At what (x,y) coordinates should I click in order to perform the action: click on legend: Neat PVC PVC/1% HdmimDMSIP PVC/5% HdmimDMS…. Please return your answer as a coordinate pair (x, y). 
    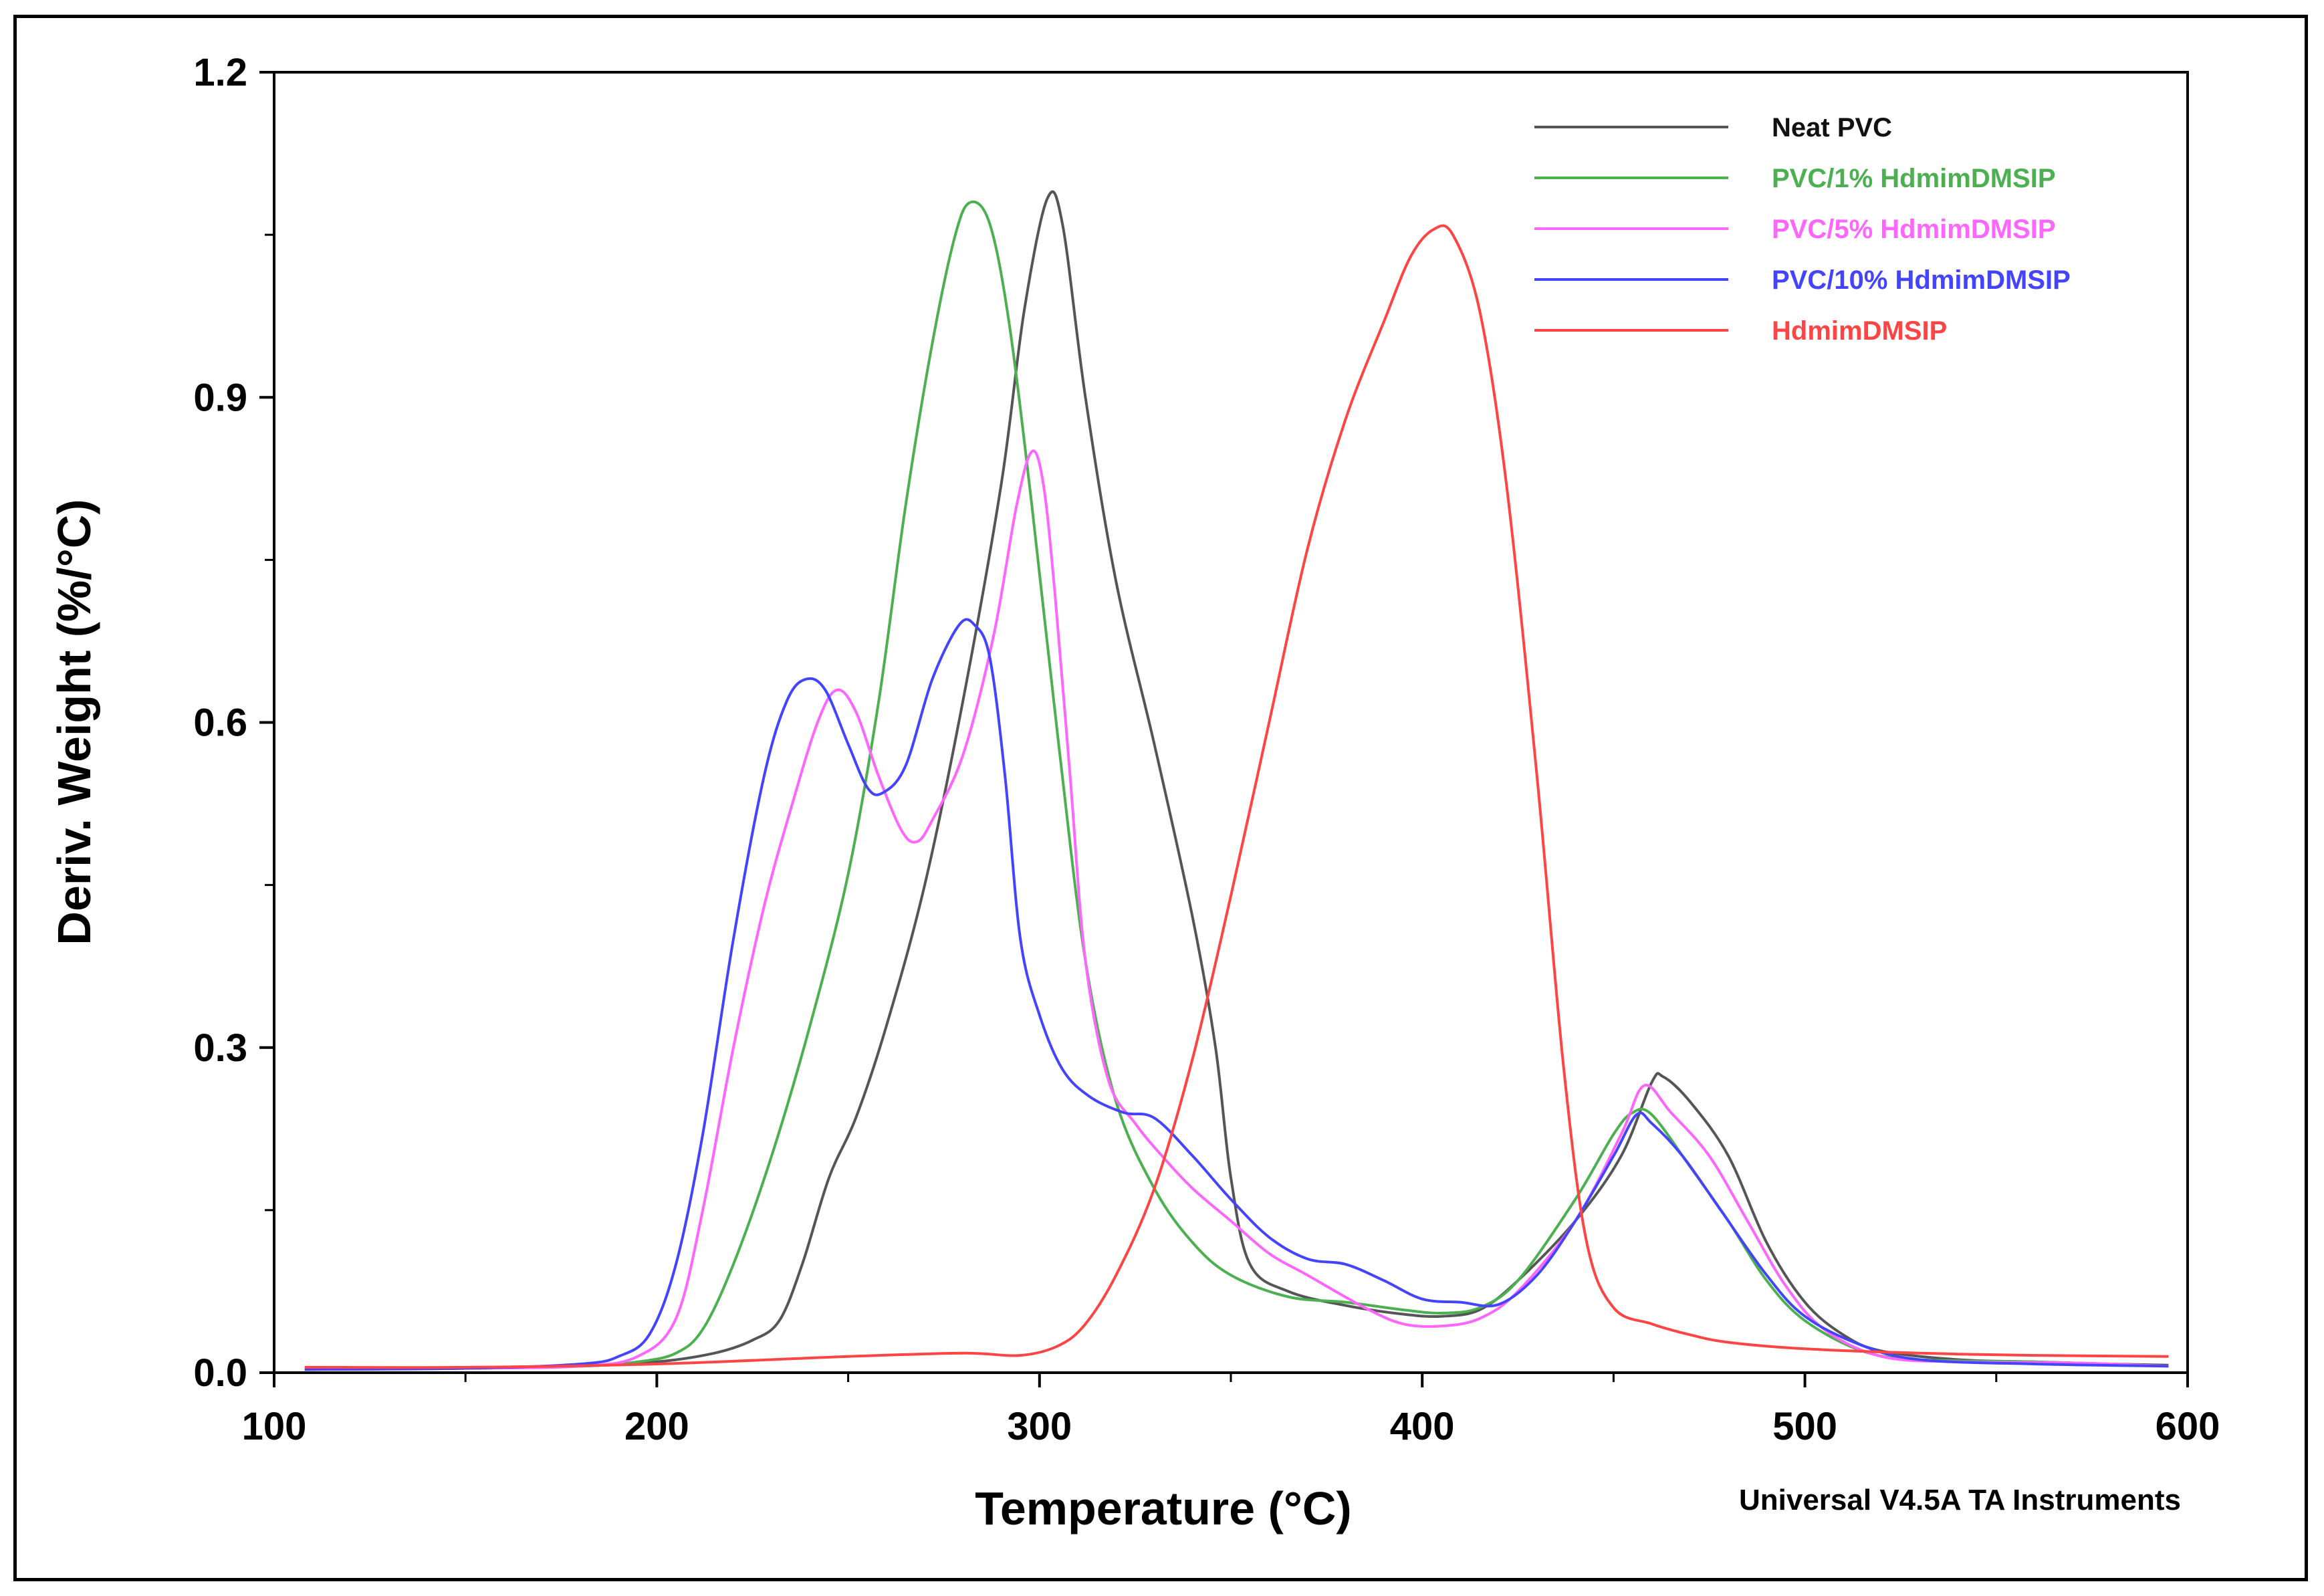
    Looking at the image, I should click on (1803, 229).